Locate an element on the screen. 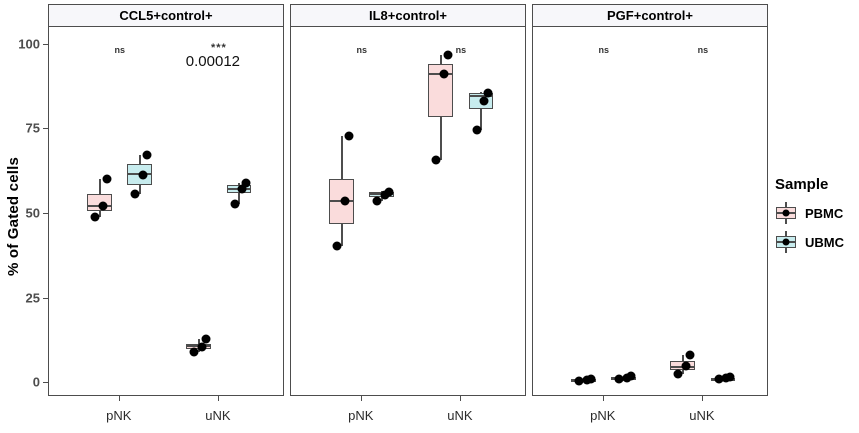 The image size is (859, 433). facet-strip-label: PGF+control+ is located at coordinates (650, 15).